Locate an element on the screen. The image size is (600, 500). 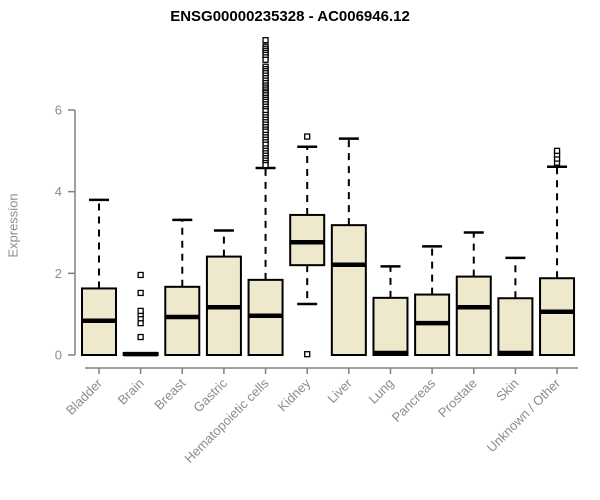
x-tick-label-brain: Brain is located at coordinates (131, 392).